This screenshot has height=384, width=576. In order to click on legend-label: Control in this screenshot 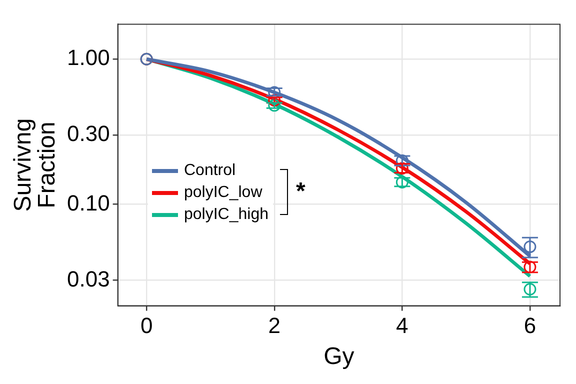, I will do `click(210, 171)`.